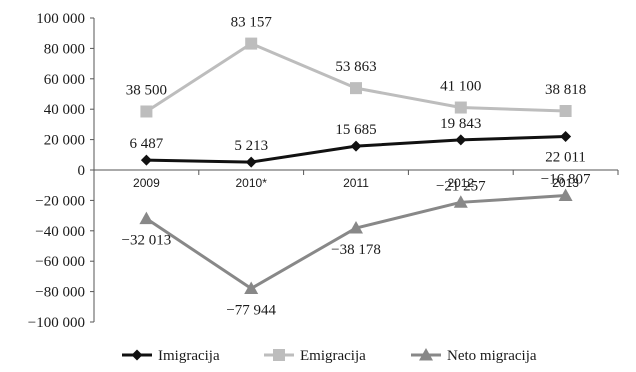 The height and width of the screenshot is (372, 636). What do you see at coordinates (64, 49) in the screenshot?
I see `y-tick-label: 80 000` at bounding box center [64, 49].